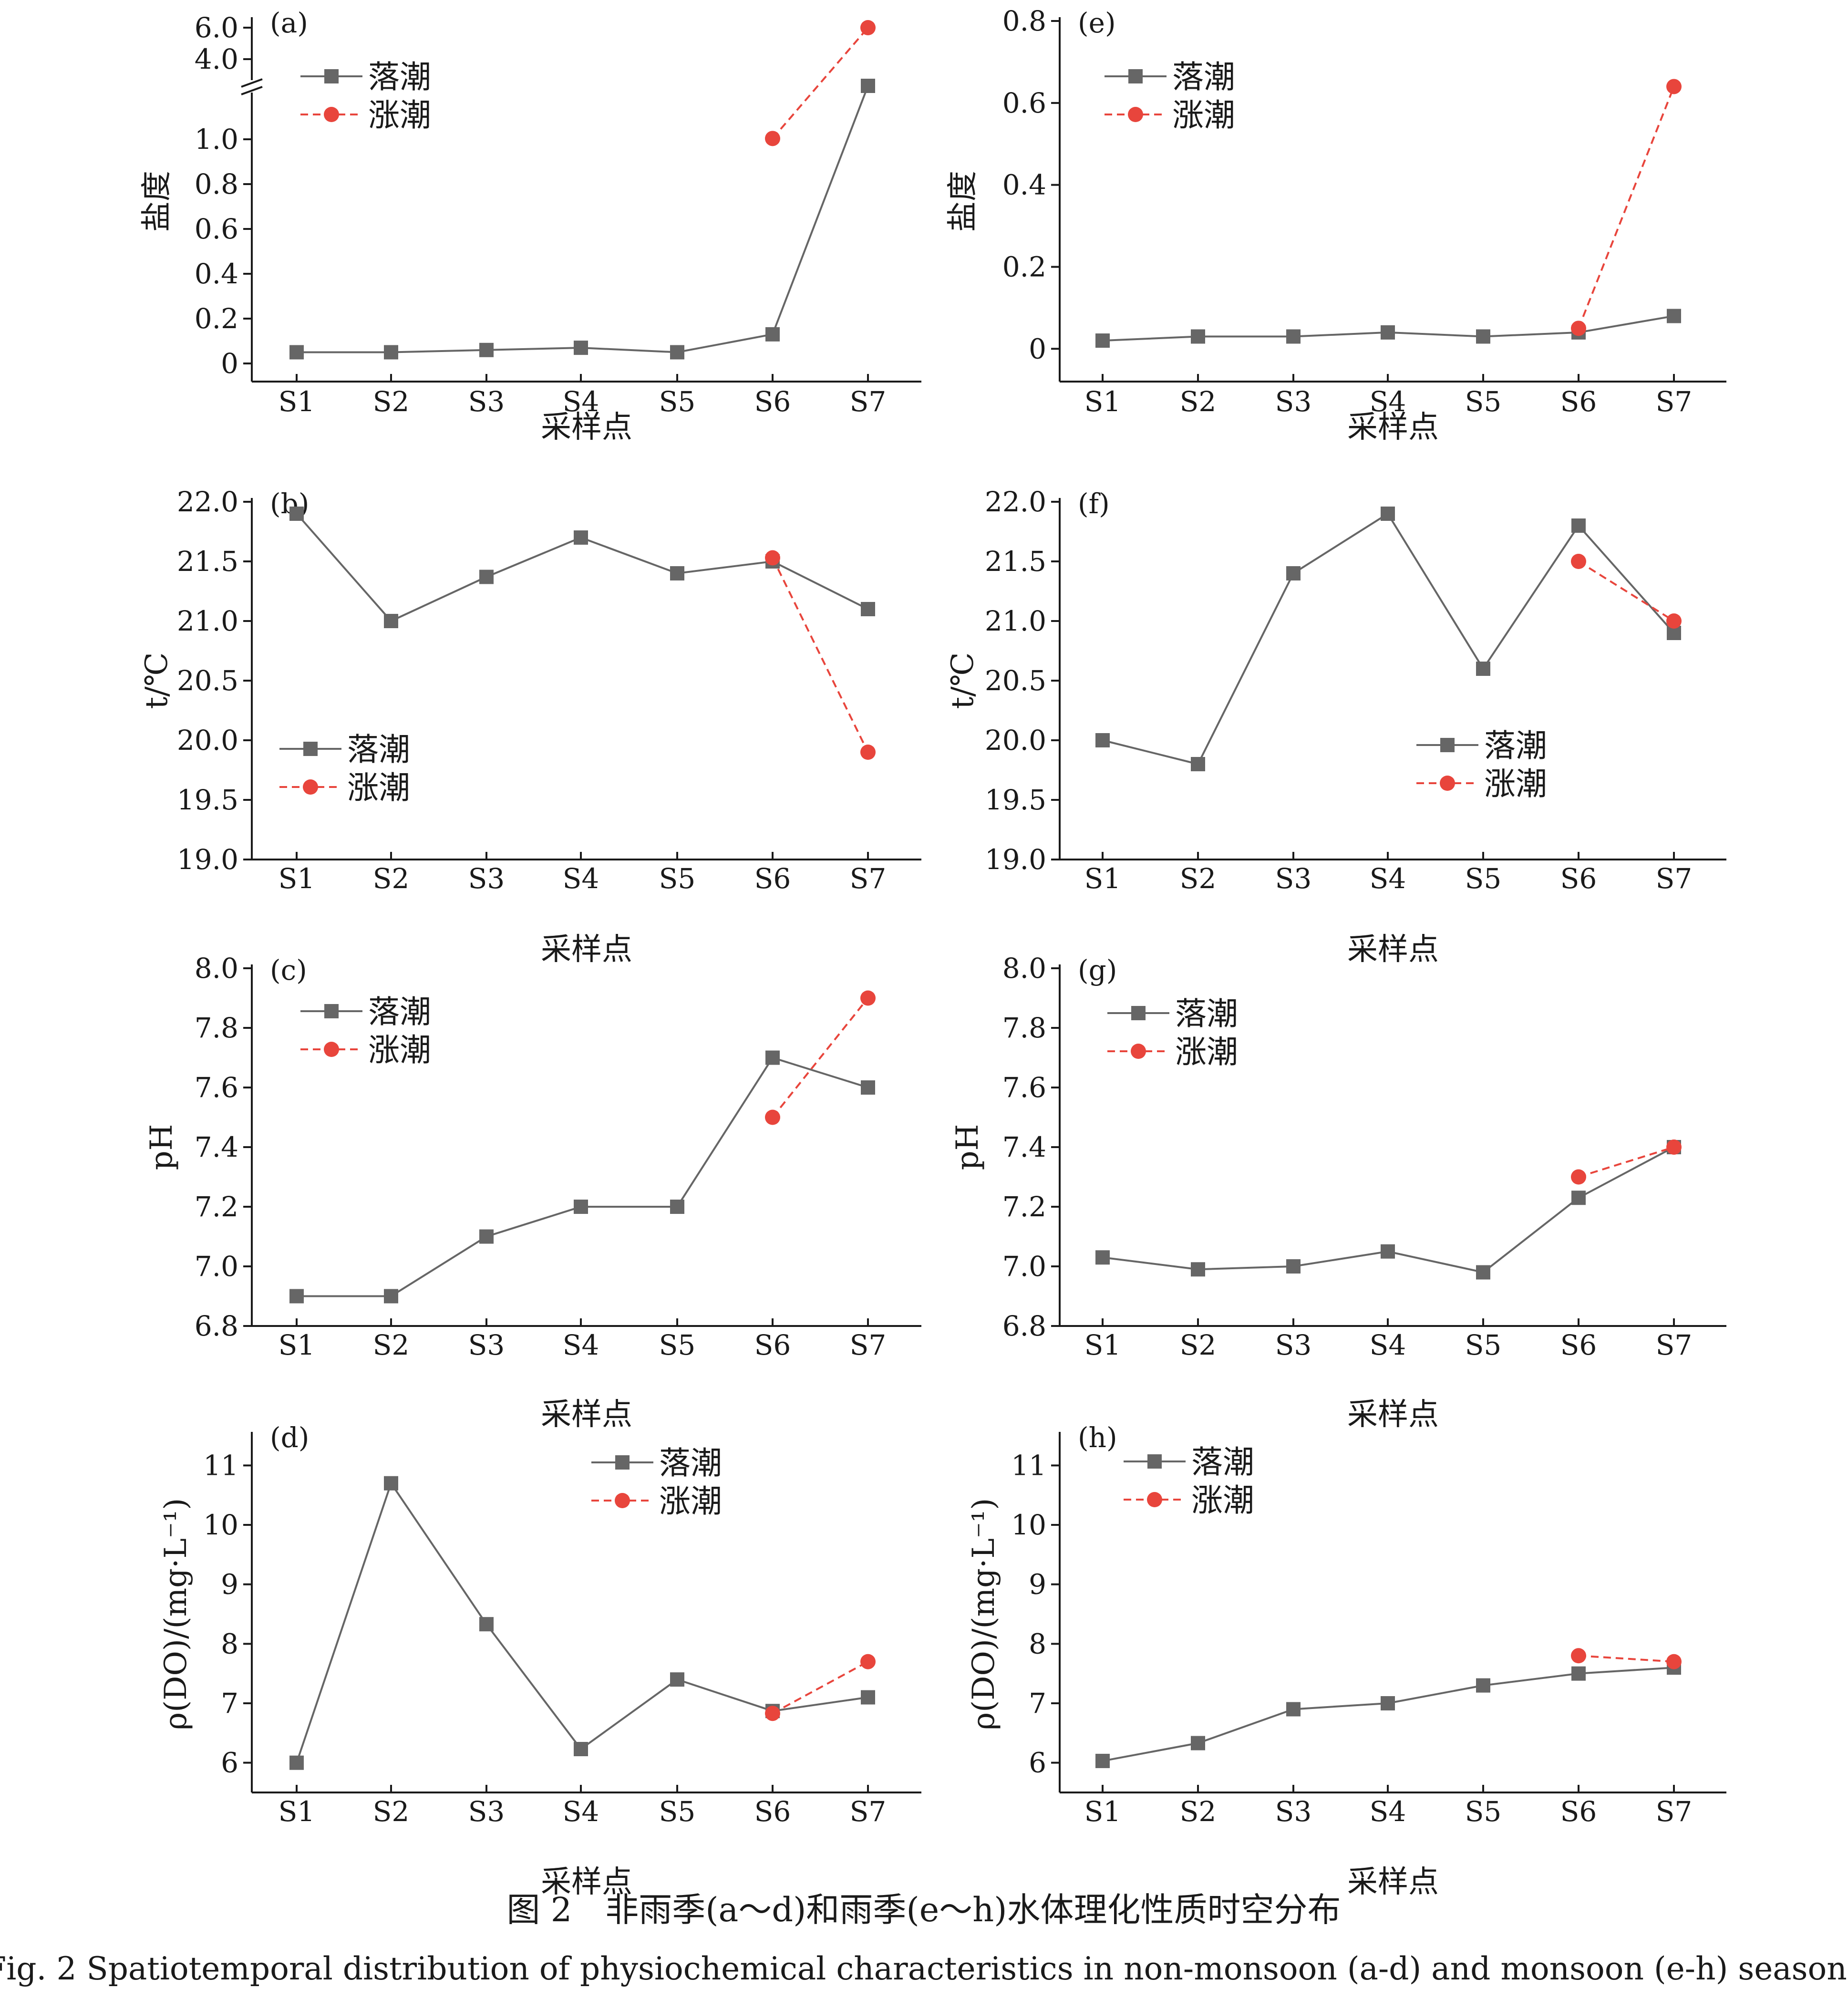 The width and height of the screenshot is (1848, 1999). I want to click on y-axis-label: pH, so click(161, 1147).